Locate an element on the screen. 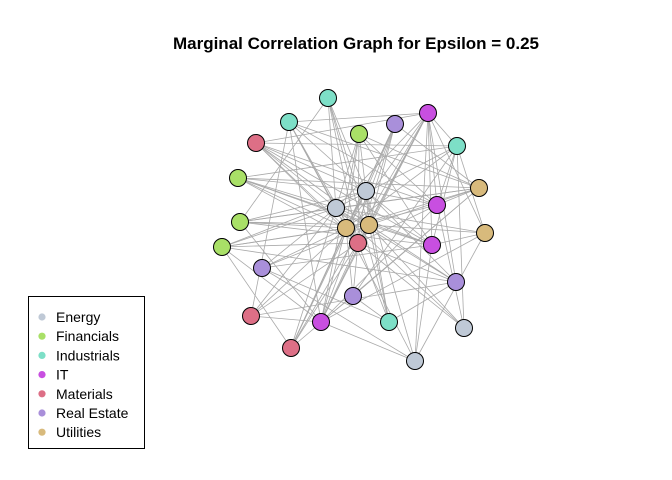 The width and height of the screenshot is (672, 480). legend-label: Financials is located at coordinates (87, 336).